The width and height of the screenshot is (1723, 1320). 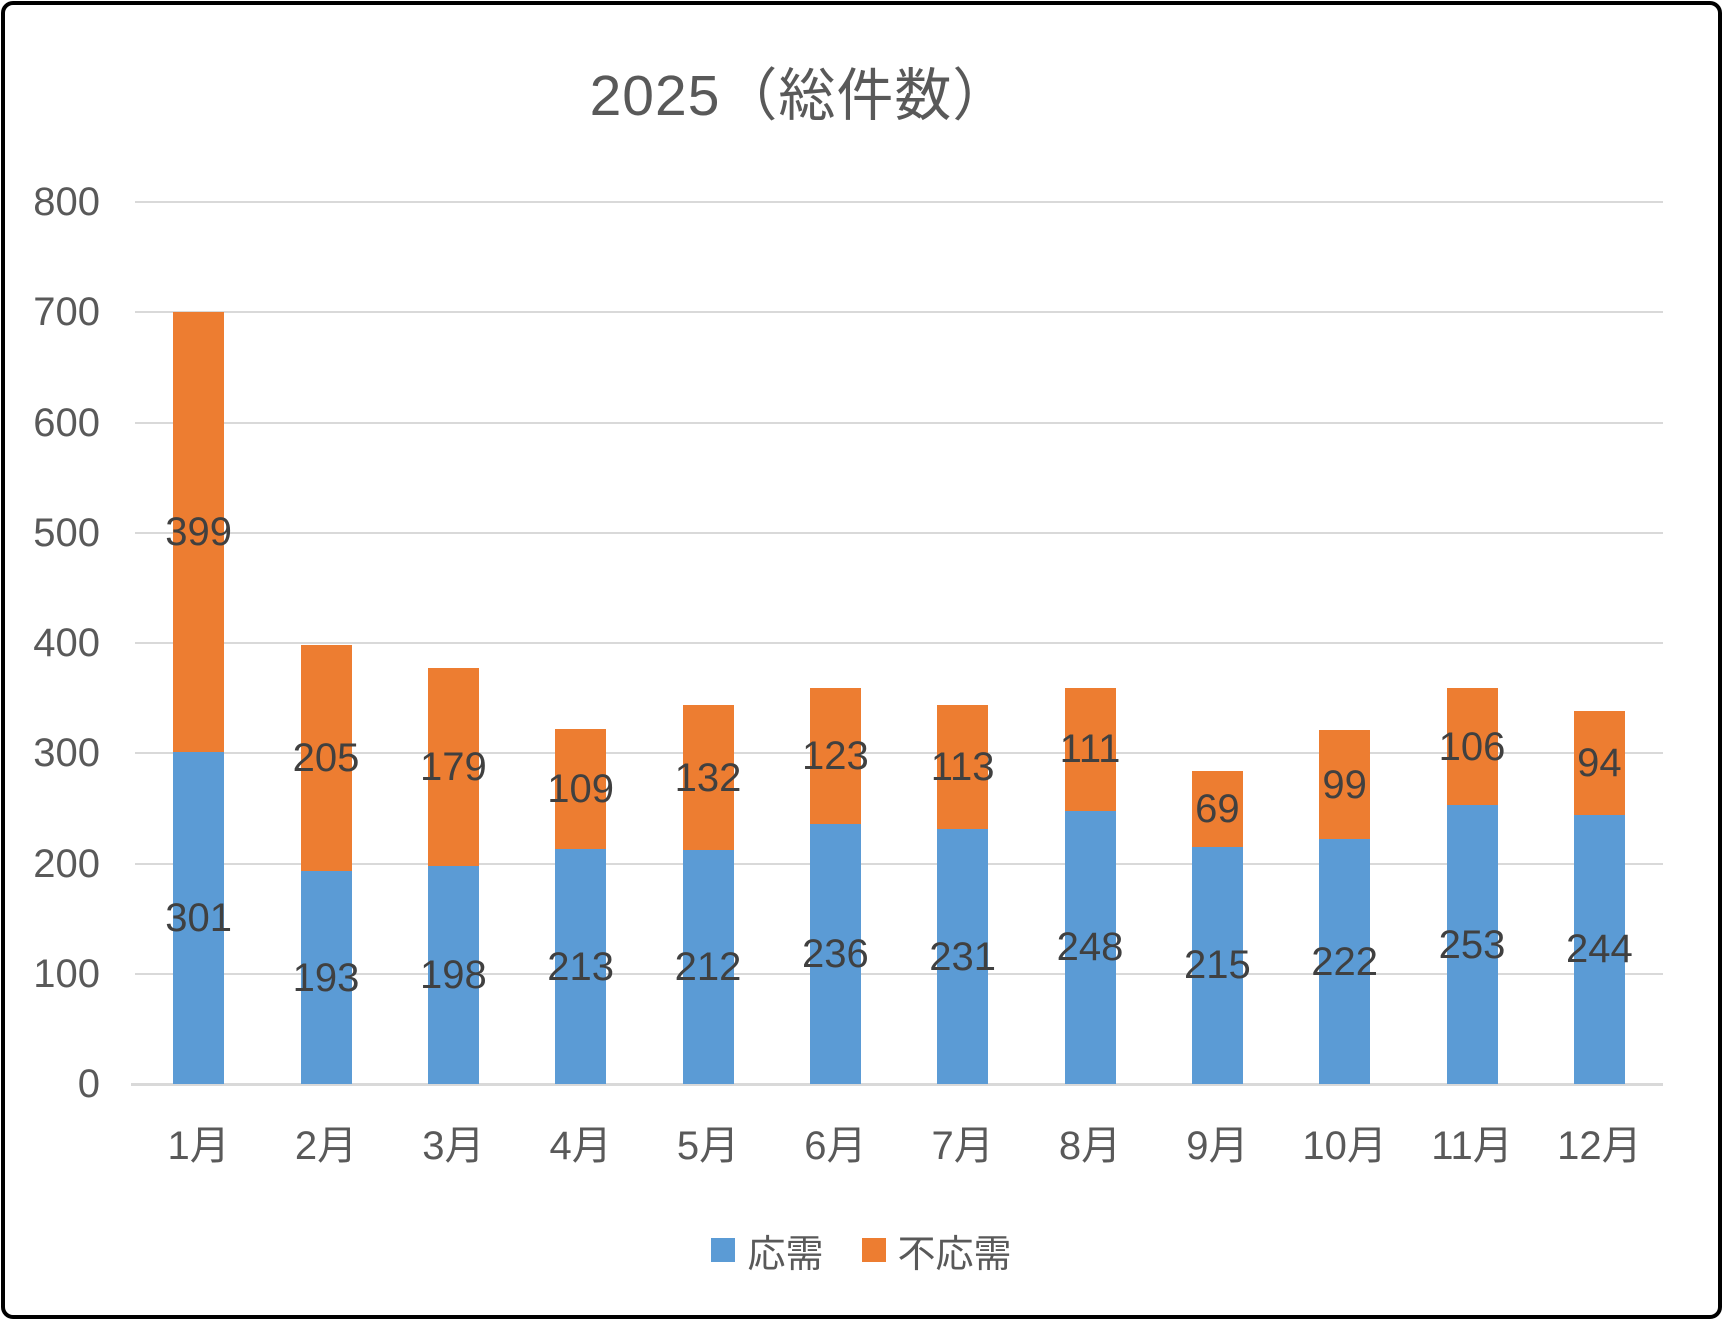 I want to click on legend-swatch-orange-icon, so click(x=873, y=1250).